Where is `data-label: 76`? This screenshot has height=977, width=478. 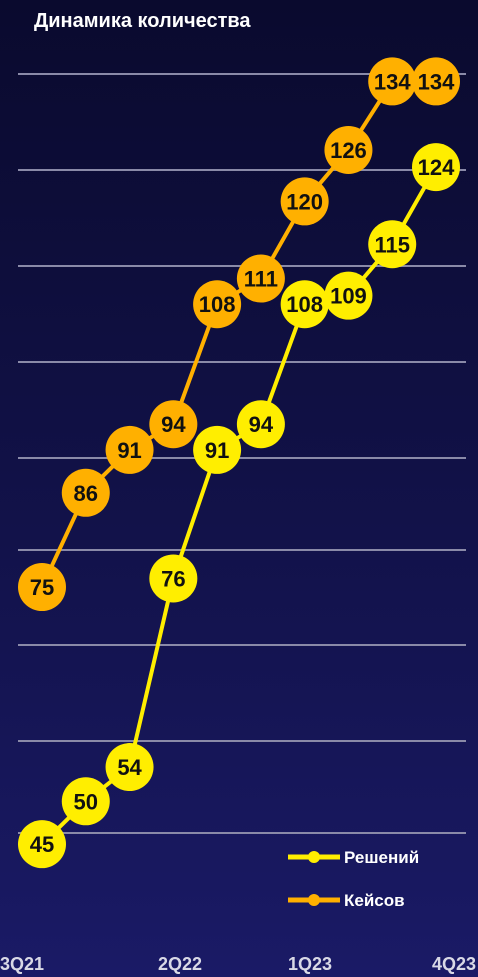 data-label: 76 is located at coordinates (173, 578).